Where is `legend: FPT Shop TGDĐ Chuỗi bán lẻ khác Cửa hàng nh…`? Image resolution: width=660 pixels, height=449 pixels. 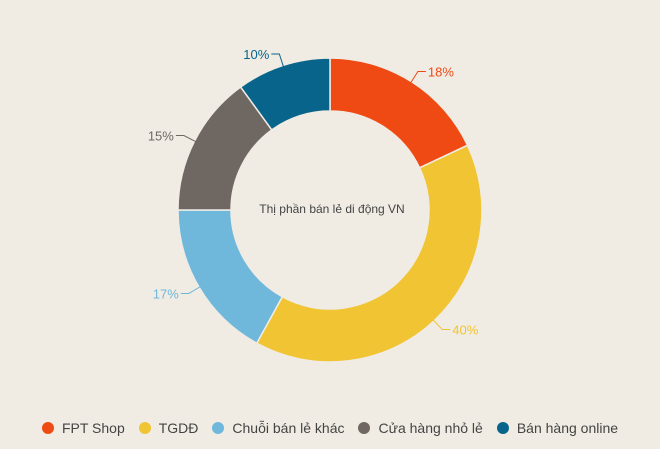
legend: FPT Shop TGDĐ Chuỗi bán lẻ khác Cửa hàng nh… is located at coordinates (330, 428).